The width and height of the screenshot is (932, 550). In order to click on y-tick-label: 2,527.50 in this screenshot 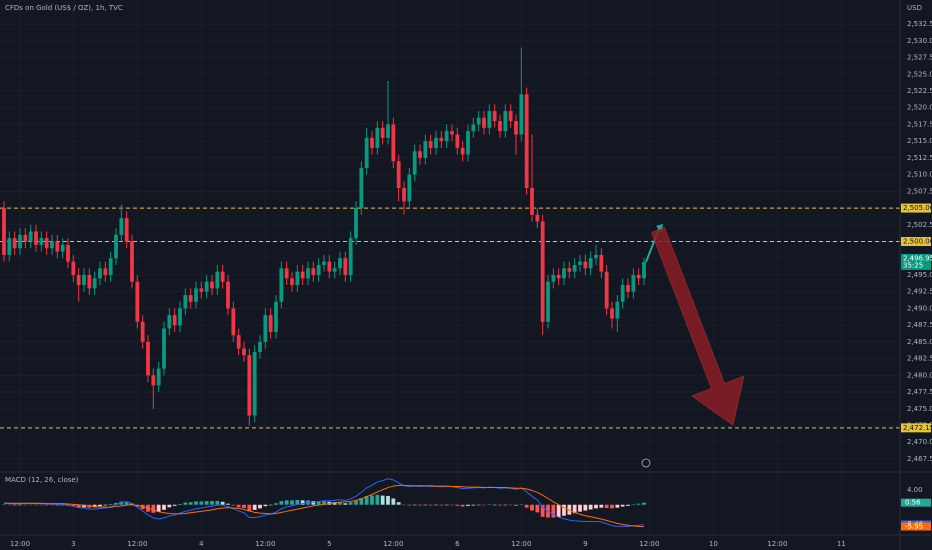, I will do `click(919, 58)`.